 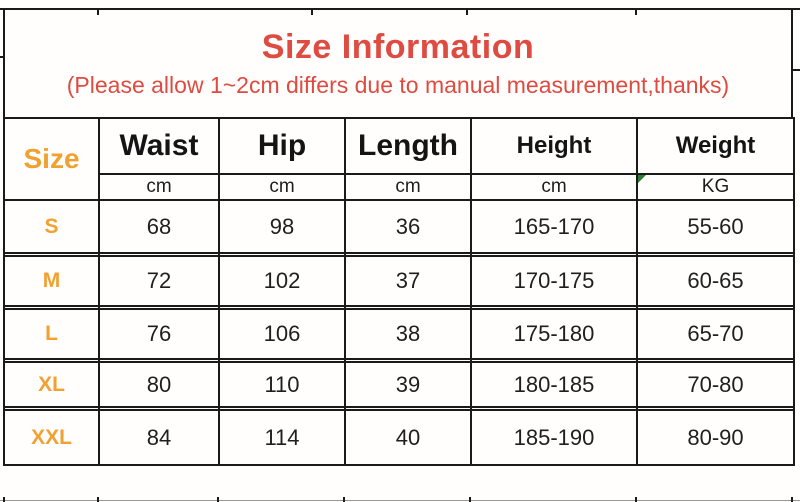 I want to click on weight-cell: 60-65, so click(x=715, y=281).